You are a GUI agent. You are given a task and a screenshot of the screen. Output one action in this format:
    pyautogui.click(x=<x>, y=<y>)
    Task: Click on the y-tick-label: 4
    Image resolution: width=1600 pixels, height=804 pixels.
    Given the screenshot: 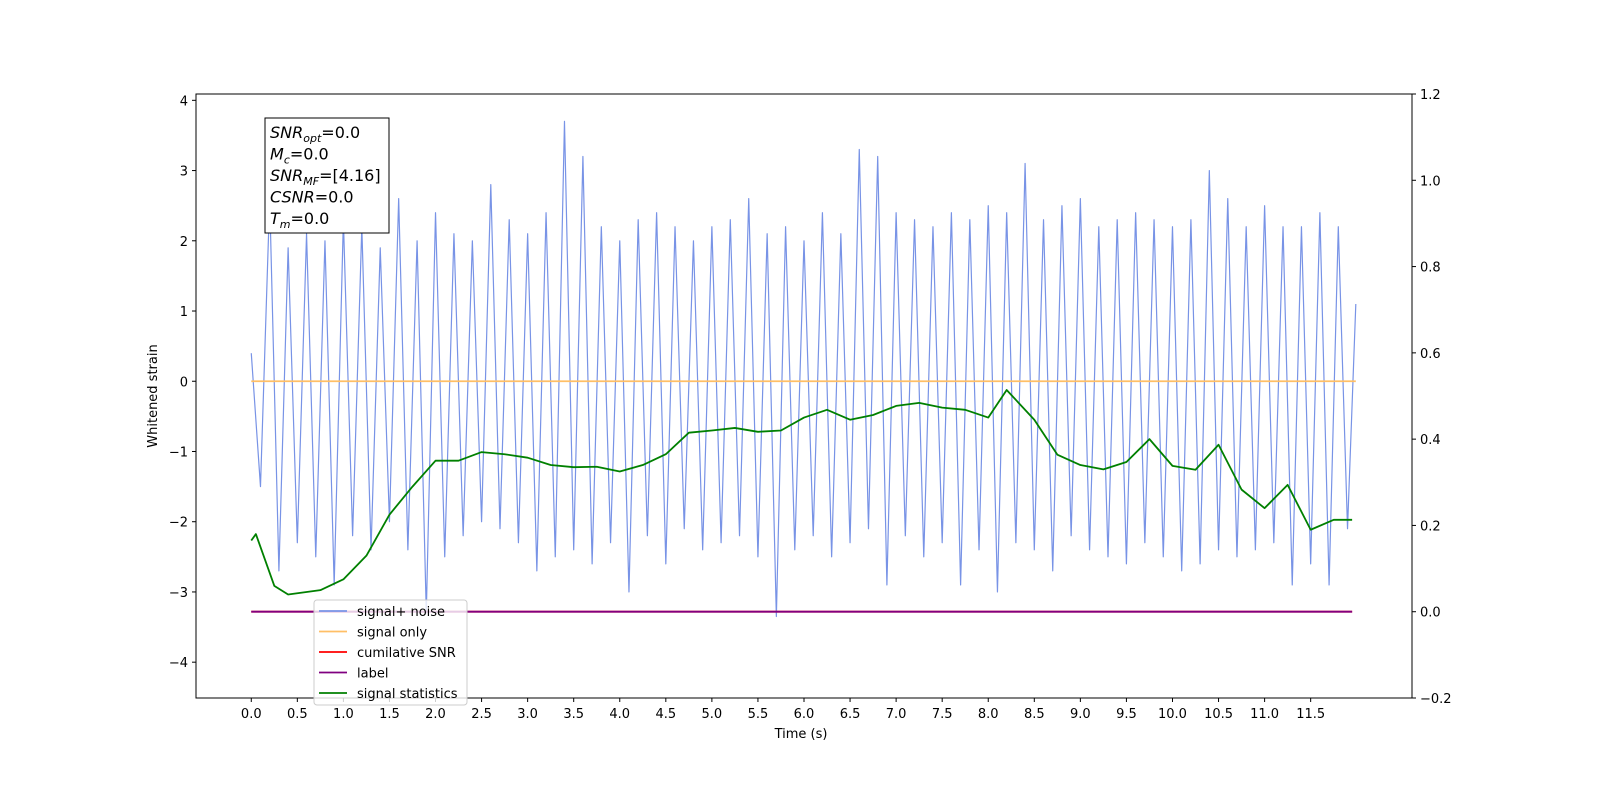 What is the action you would take?
    pyautogui.click(x=184, y=101)
    